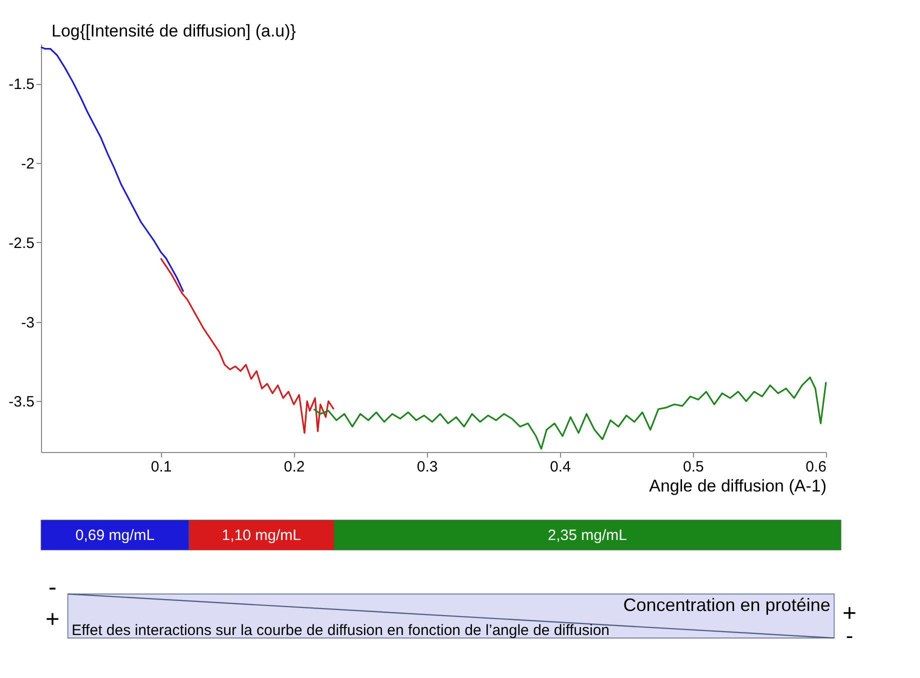  What do you see at coordinates (161, 467) in the screenshot?
I see `x-tick-label: 0.1` at bounding box center [161, 467].